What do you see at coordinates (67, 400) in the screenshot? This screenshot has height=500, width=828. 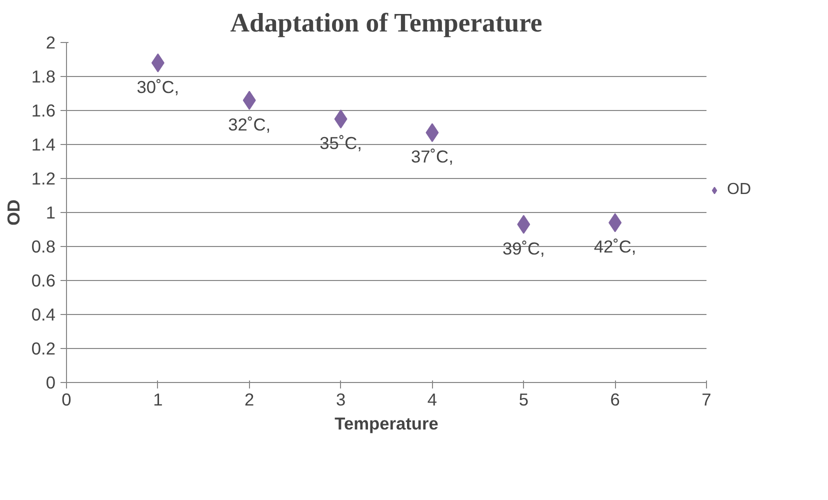 I see `x-tick-label: 0` at bounding box center [67, 400].